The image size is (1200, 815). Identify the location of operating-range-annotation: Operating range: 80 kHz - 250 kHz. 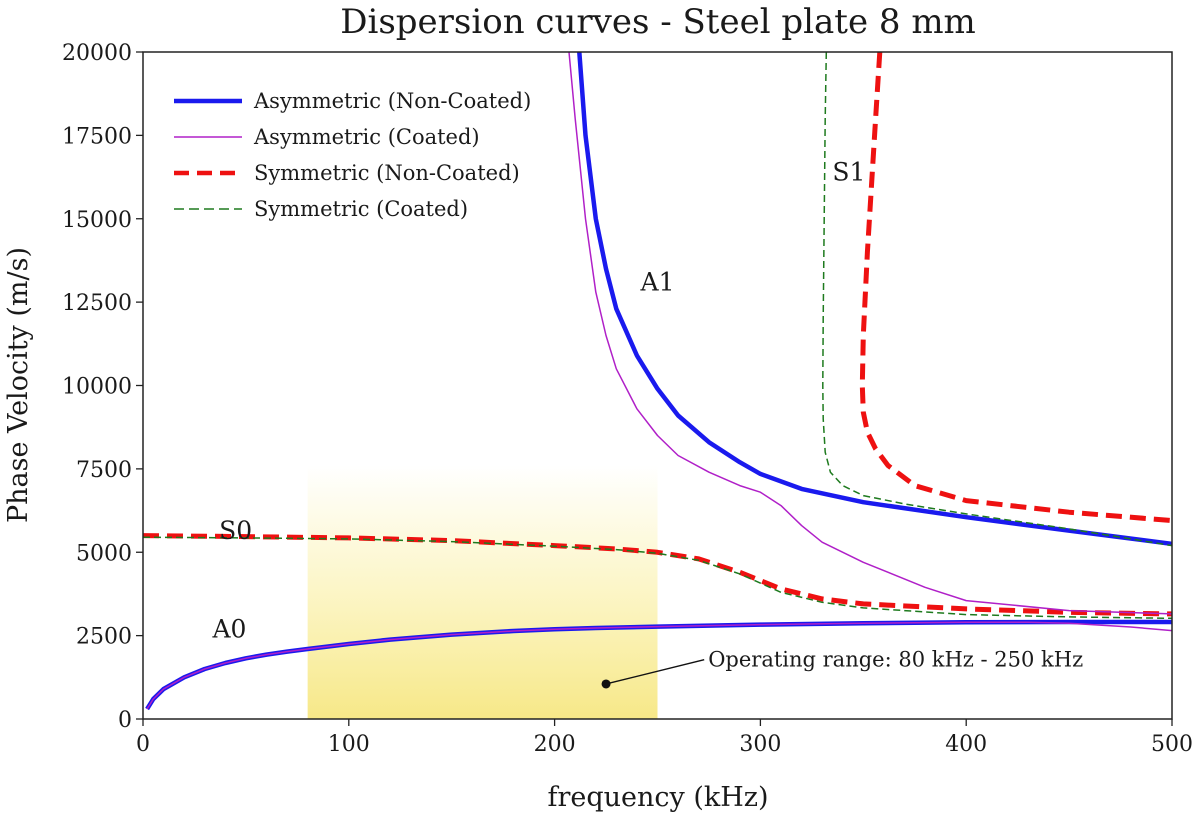
(842, 668).